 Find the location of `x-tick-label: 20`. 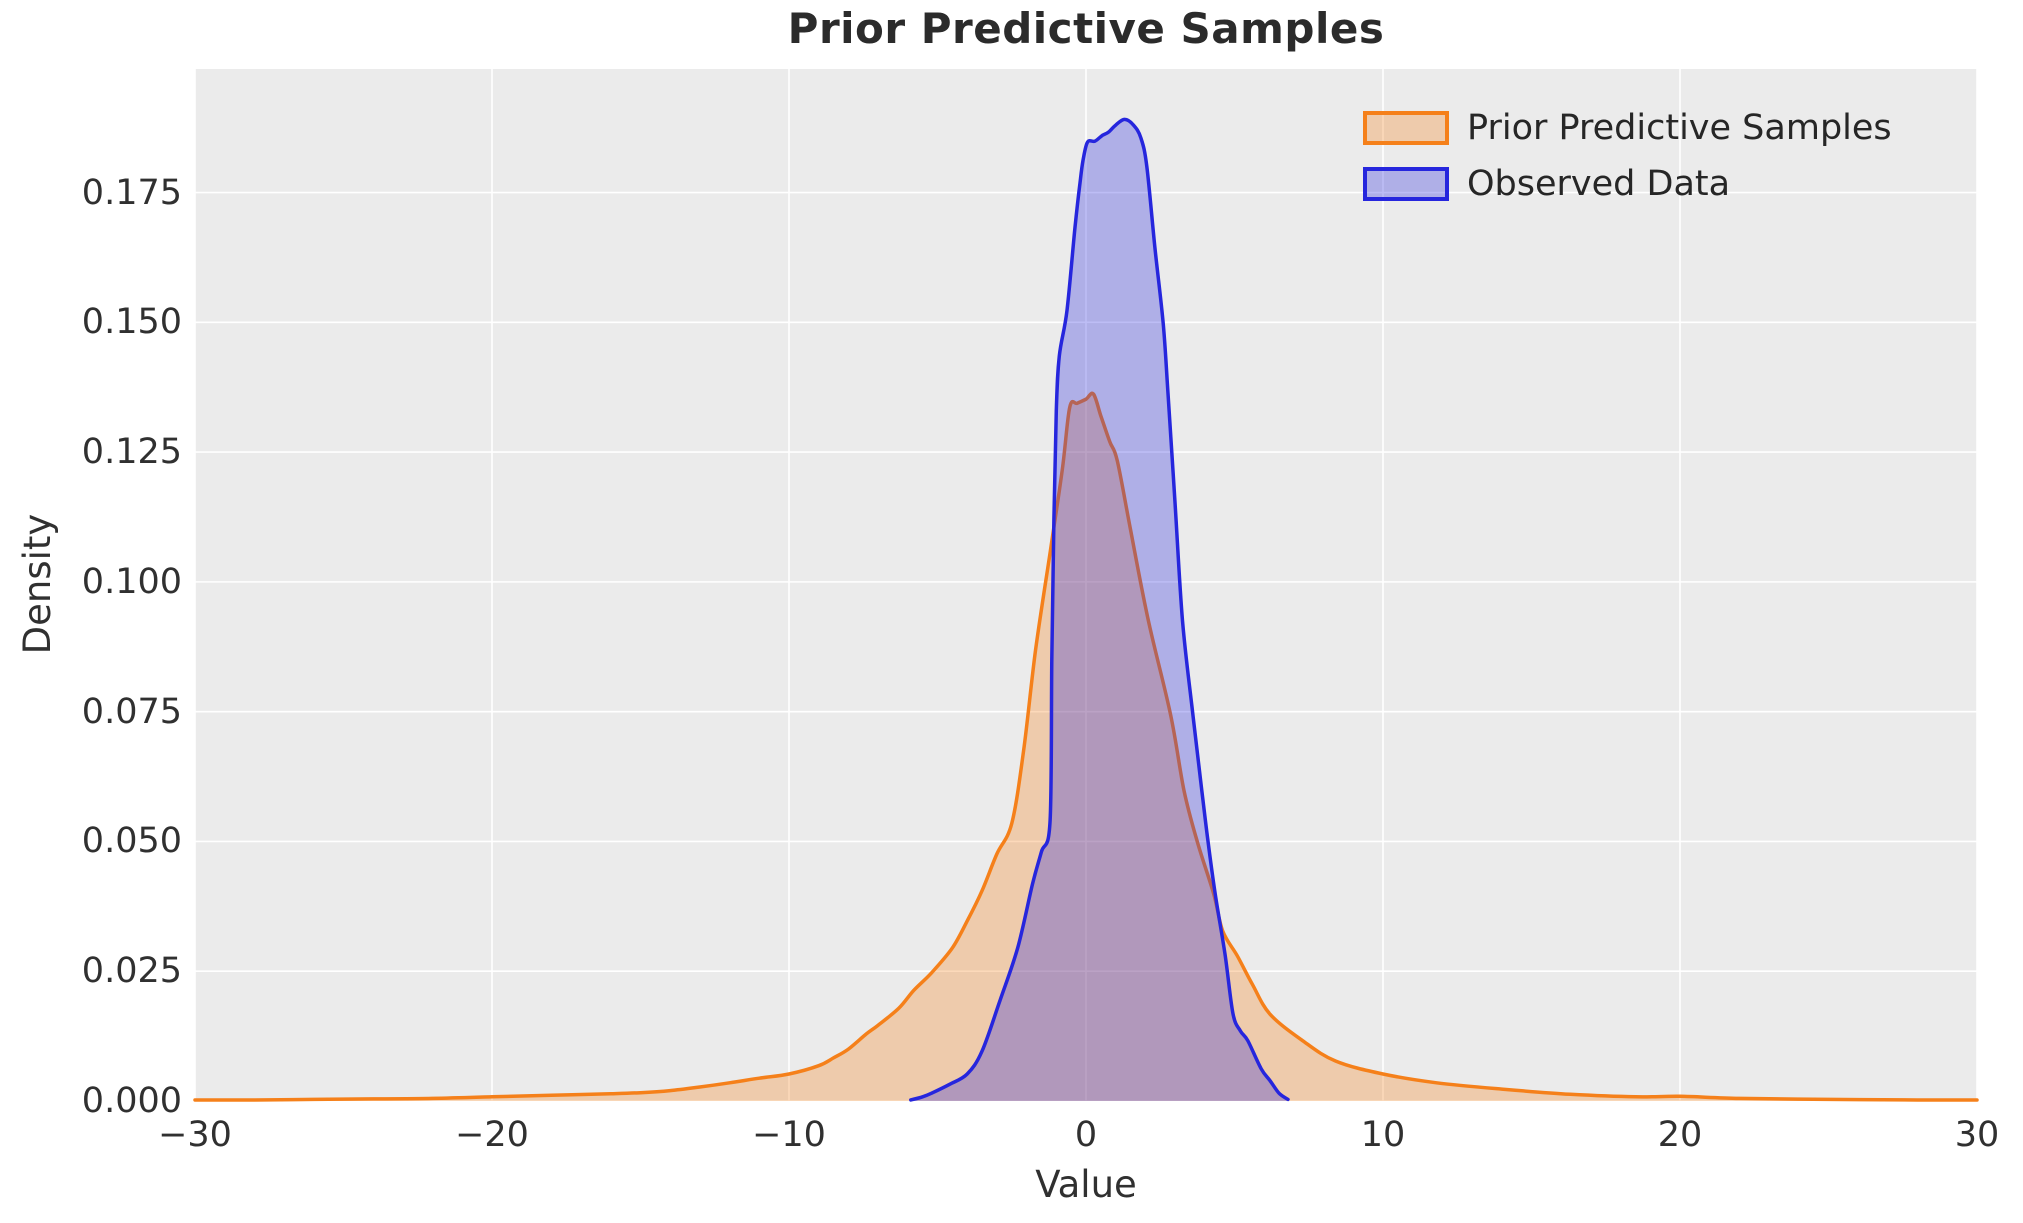

x-tick-label: 20 is located at coordinates (1680, 1135).